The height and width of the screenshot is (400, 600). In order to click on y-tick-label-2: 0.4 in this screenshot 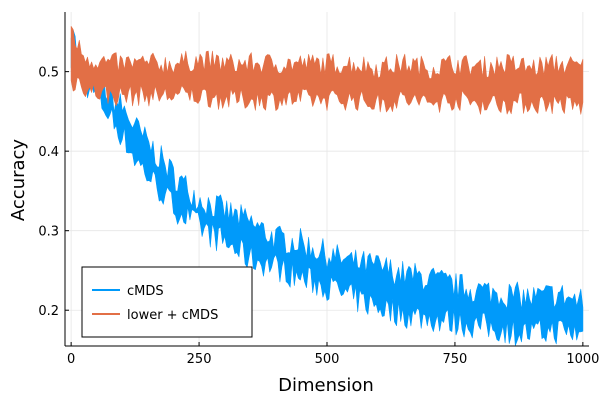, I will do `click(48, 152)`.